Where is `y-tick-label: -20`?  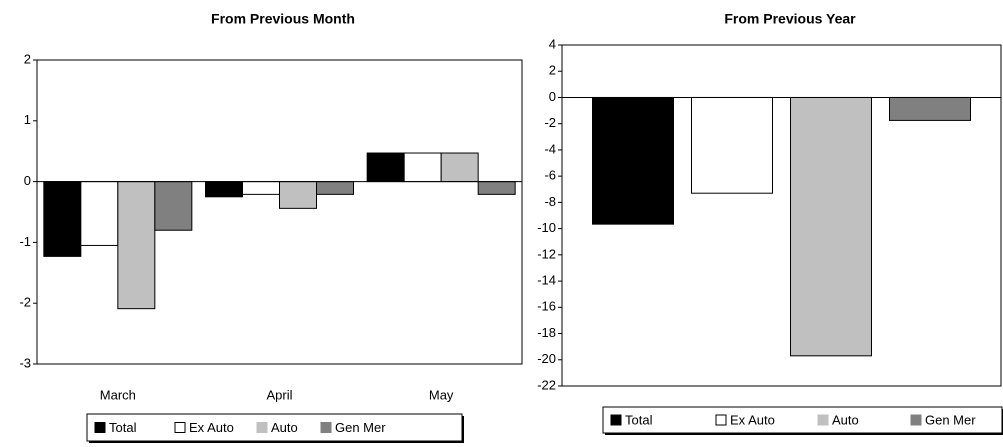
y-tick-label: -20 is located at coordinates (546, 358).